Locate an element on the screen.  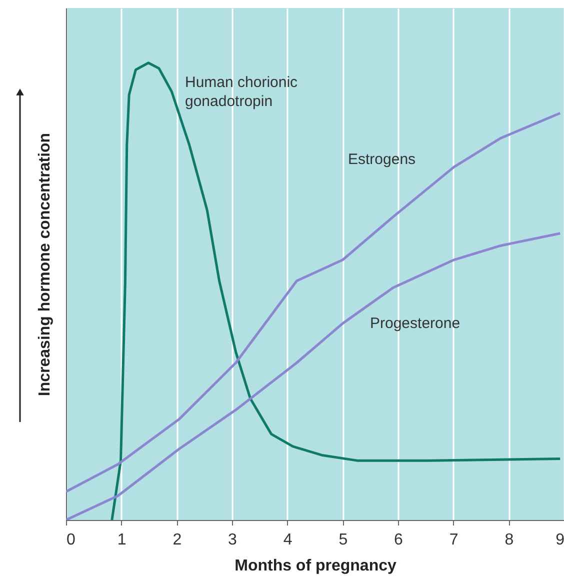
x-tick-label: 7 is located at coordinates (453, 540).